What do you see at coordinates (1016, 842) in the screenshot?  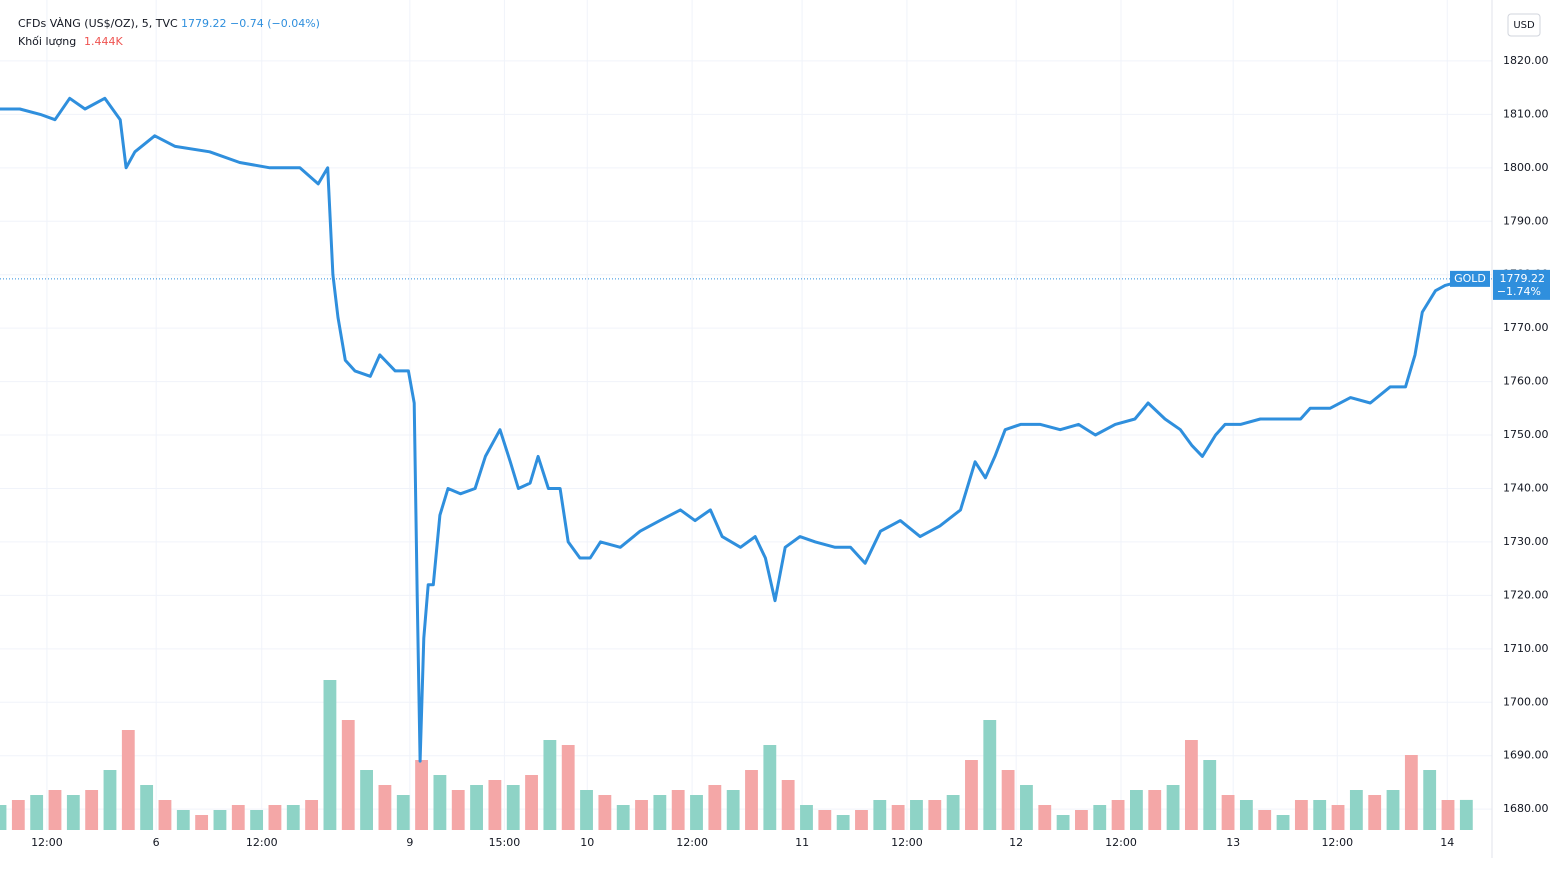 I see `x-tick-label: 12` at bounding box center [1016, 842].